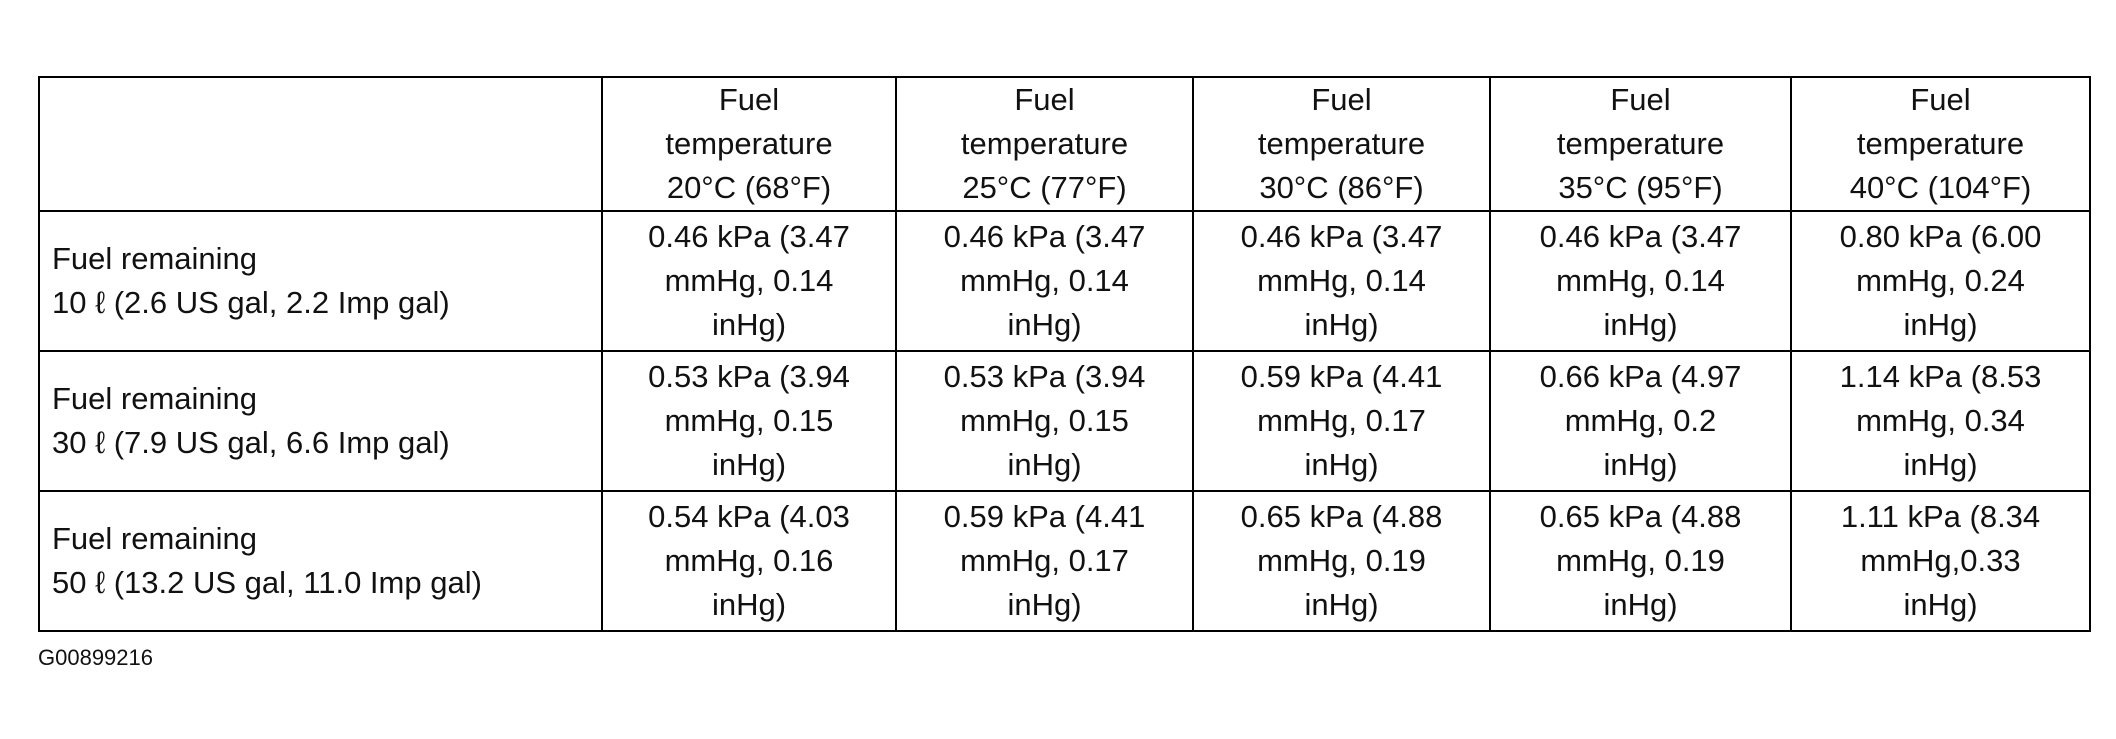 The image size is (2116, 739). Describe the element at coordinates (1640, 144) in the screenshot. I see `column-header: Fuel temperature 35°C (95°F)` at that location.